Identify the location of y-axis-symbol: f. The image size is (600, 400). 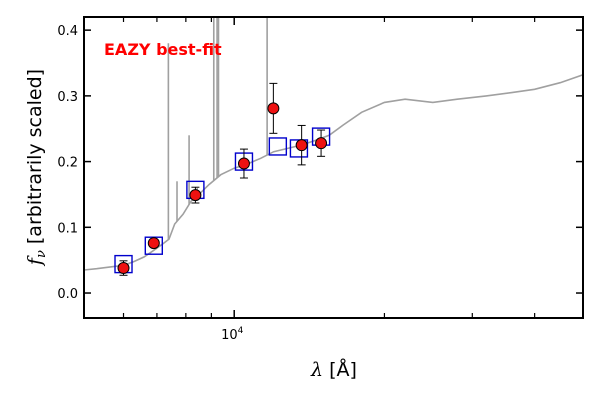
(35, 261).